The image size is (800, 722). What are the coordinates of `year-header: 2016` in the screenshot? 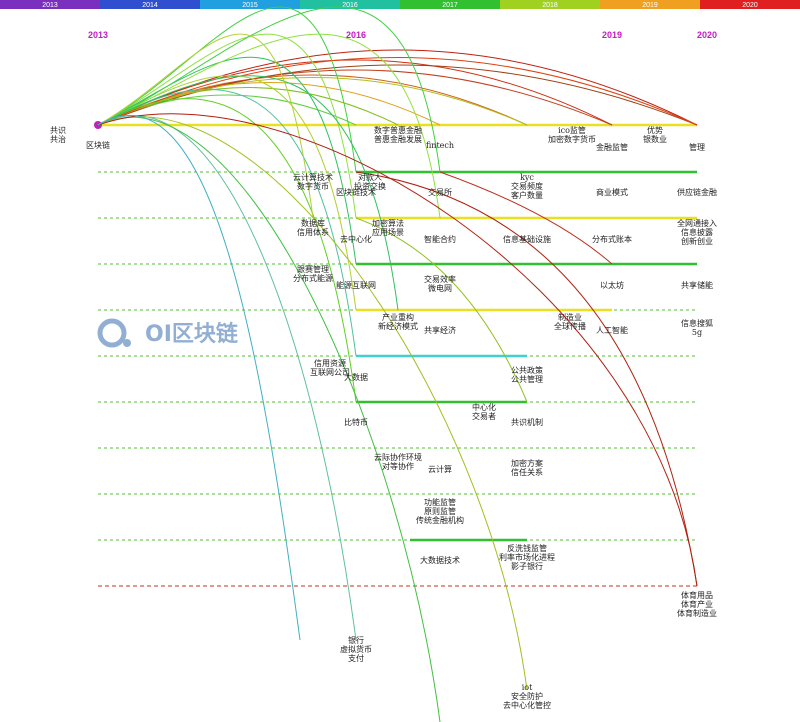 It's located at (356, 35).